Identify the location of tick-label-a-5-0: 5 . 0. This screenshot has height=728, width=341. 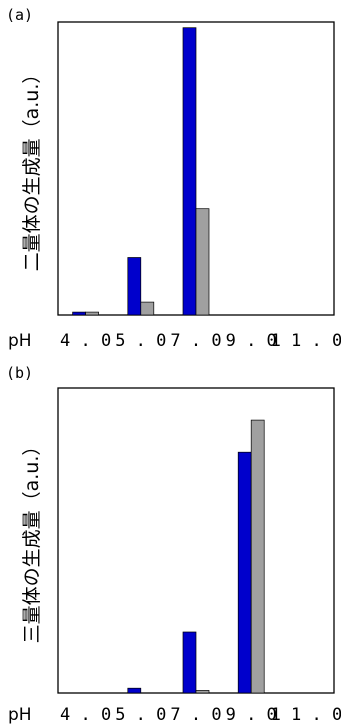
(140, 341).